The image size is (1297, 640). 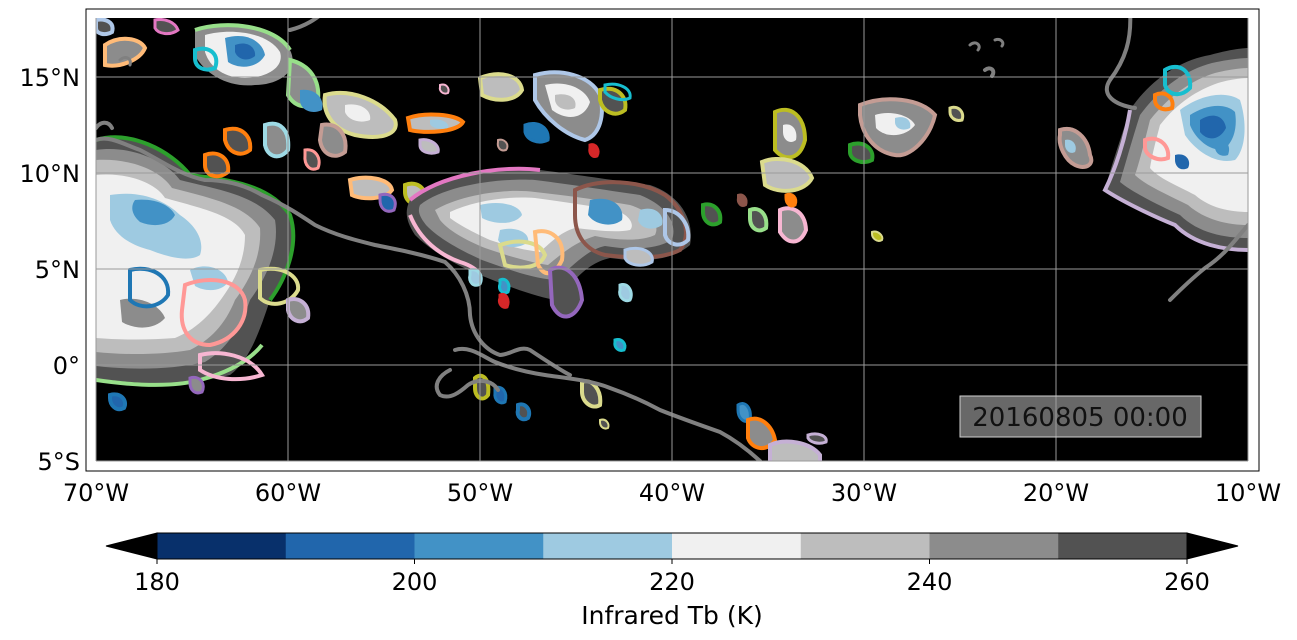 I want to click on colorbar-extend-max, so click(x=1212, y=546).